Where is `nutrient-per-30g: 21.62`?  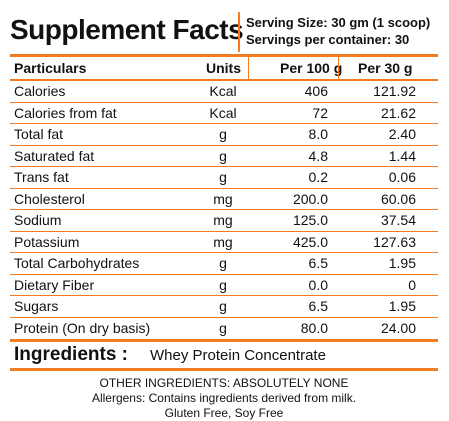 nutrient-per-30g: 21.62 is located at coordinates (398, 112).